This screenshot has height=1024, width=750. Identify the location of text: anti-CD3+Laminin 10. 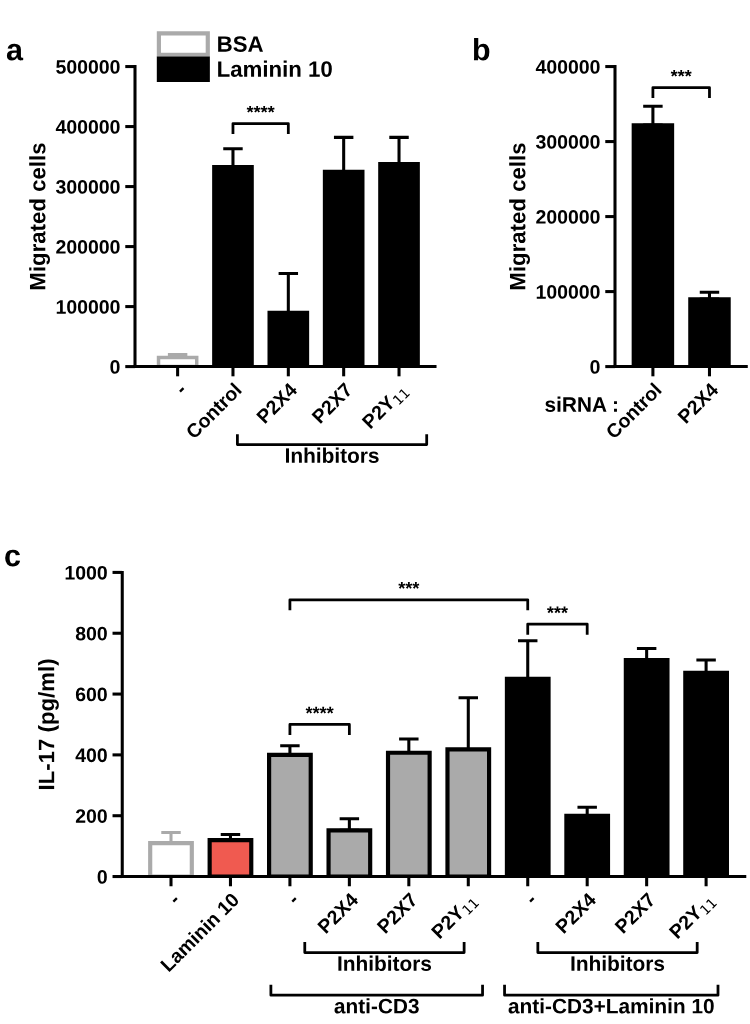
(611, 1006).